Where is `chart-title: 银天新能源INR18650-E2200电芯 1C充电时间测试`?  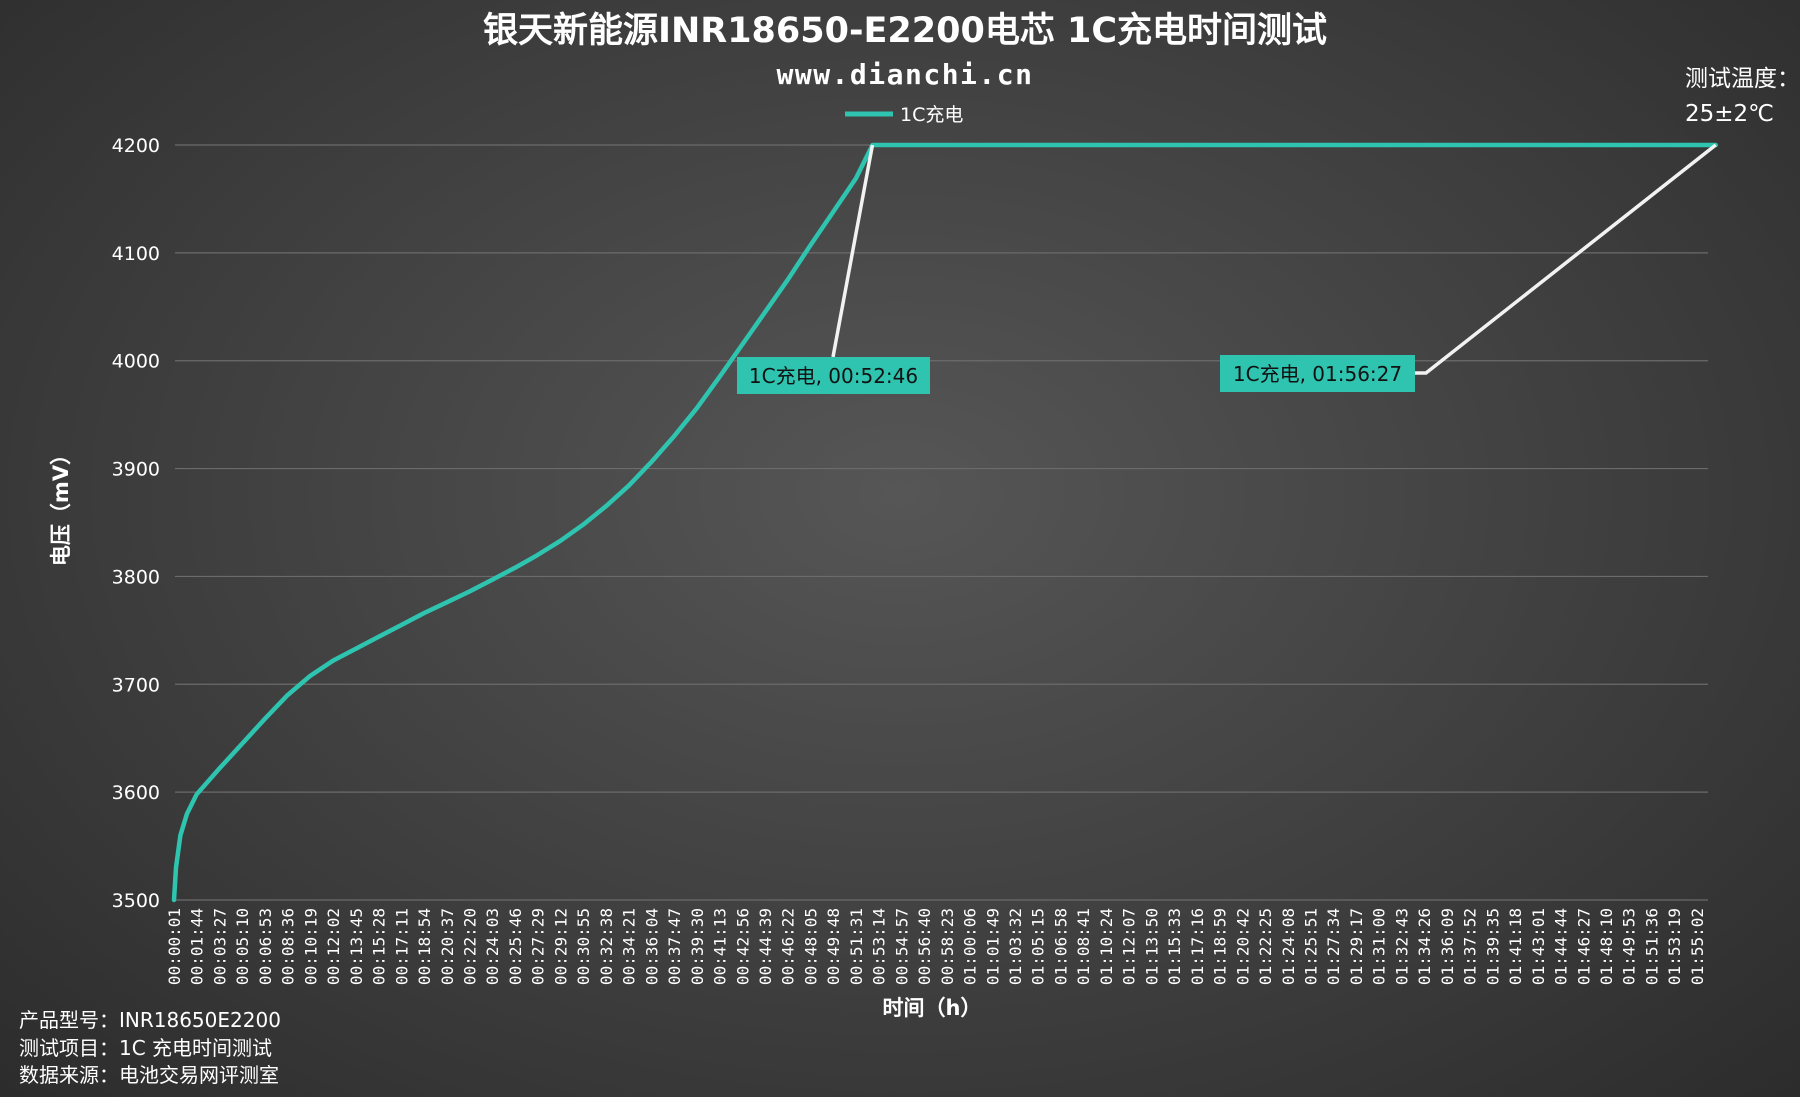
chart-title: 银天新能源INR18650-E2200电芯 1C充电时间测试 is located at coordinates (905, 31).